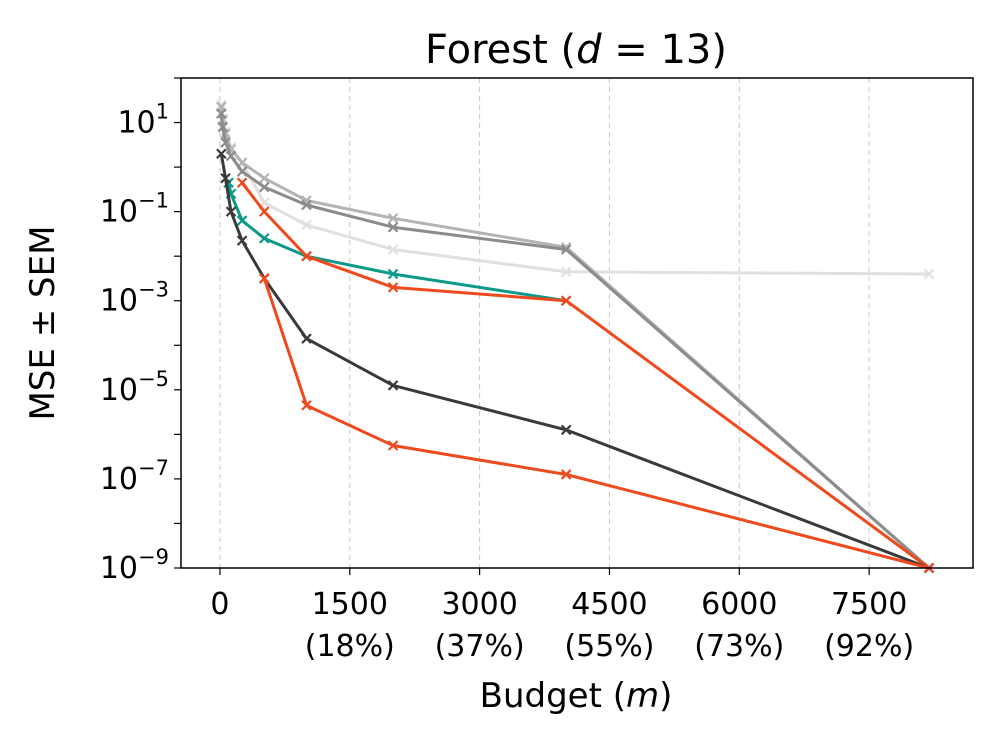 Image resolution: width=996 pixels, height=747 pixels. What do you see at coordinates (397, 242) in the screenshot?
I see `series-teal` at bounding box center [397, 242].